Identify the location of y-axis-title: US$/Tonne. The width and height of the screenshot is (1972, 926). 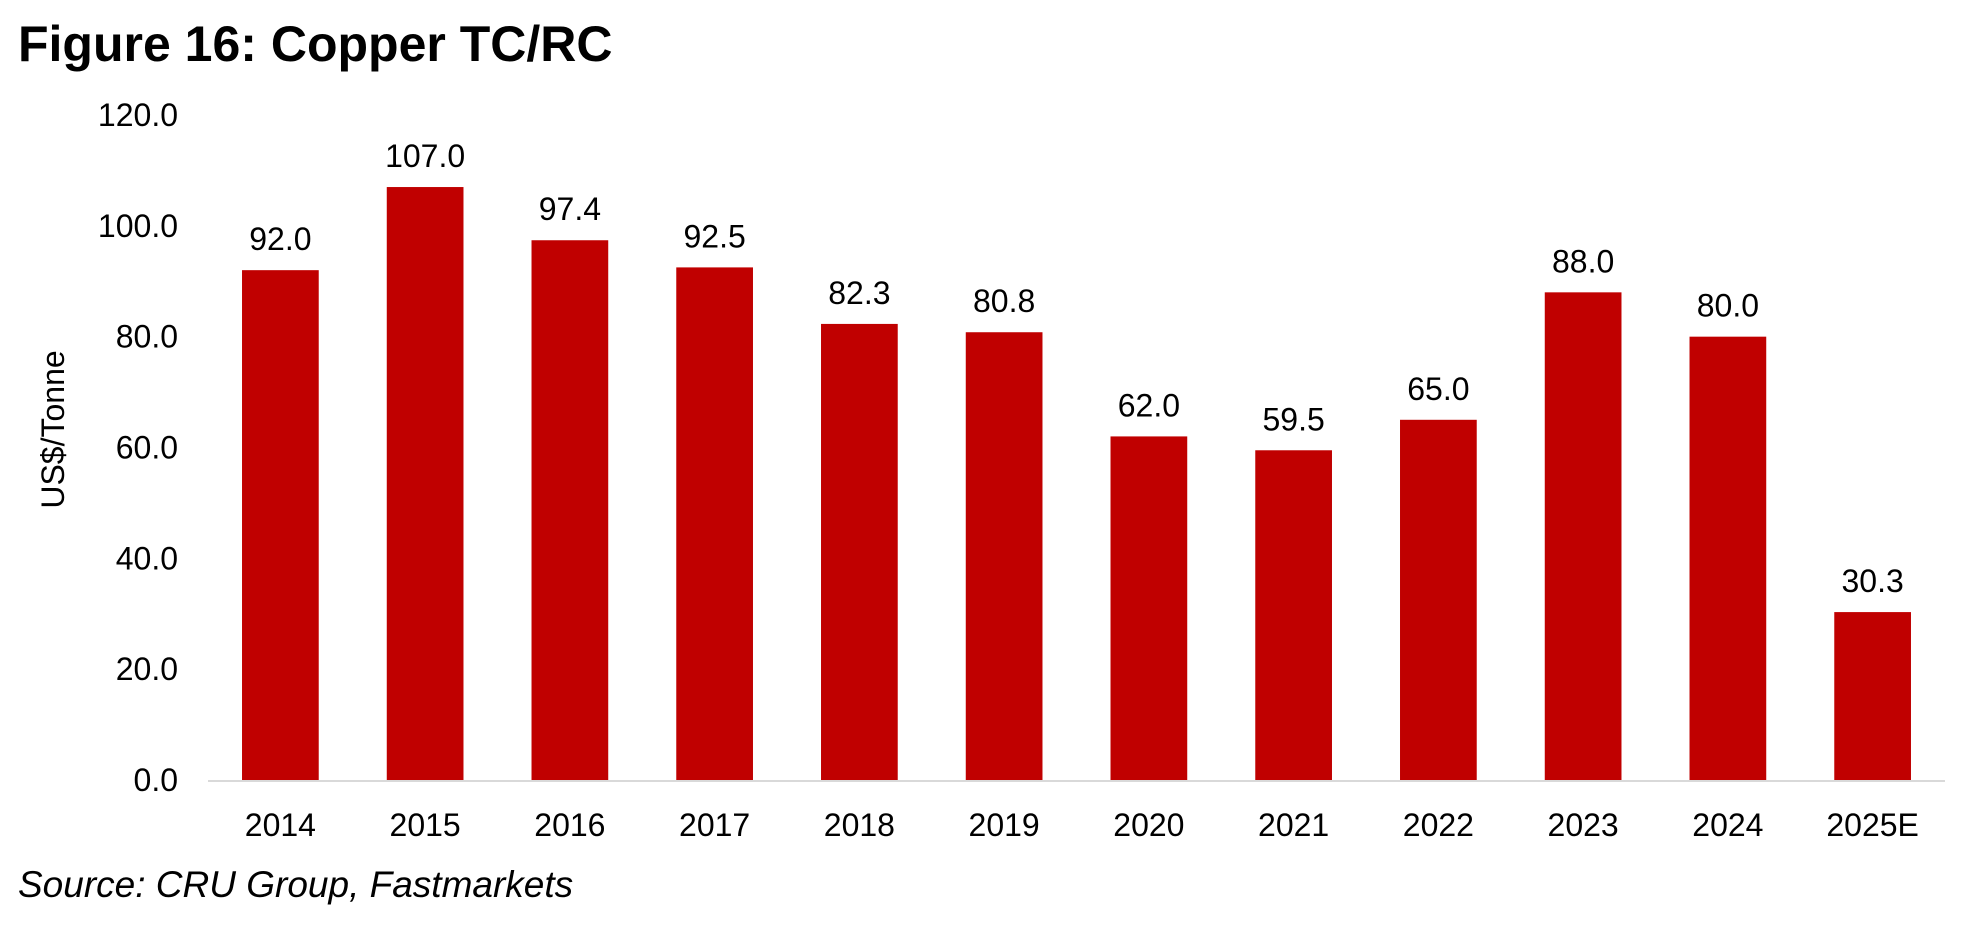
(53, 429).